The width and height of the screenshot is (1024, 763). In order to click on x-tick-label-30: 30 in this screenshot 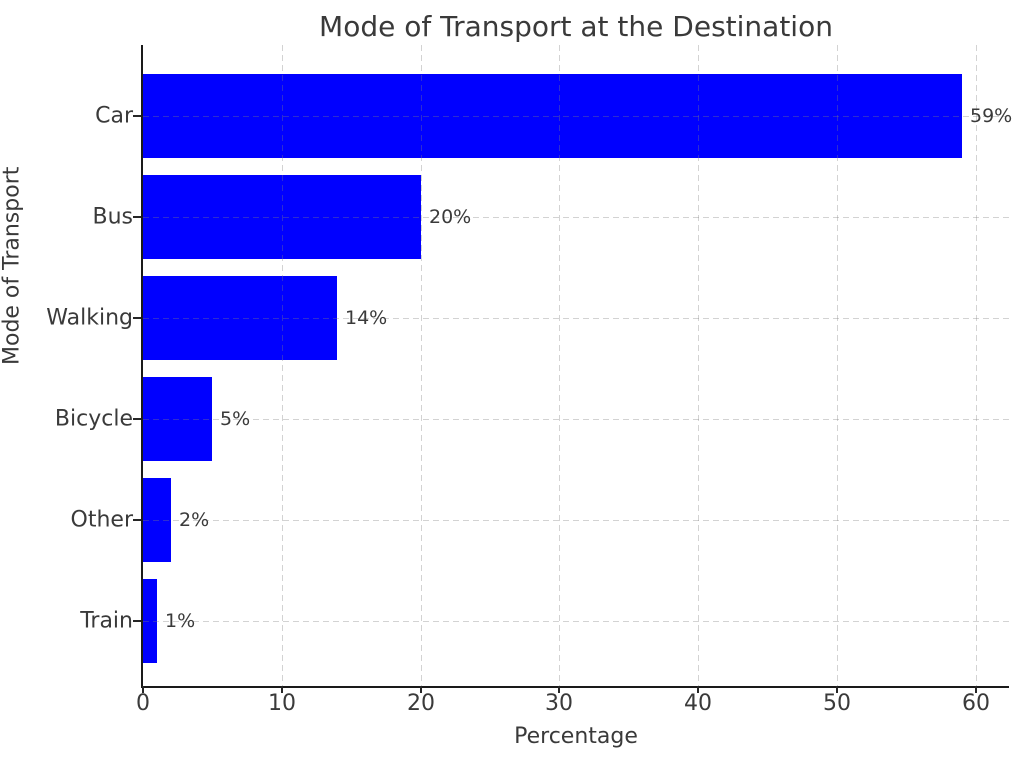, I will do `click(559, 703)`.